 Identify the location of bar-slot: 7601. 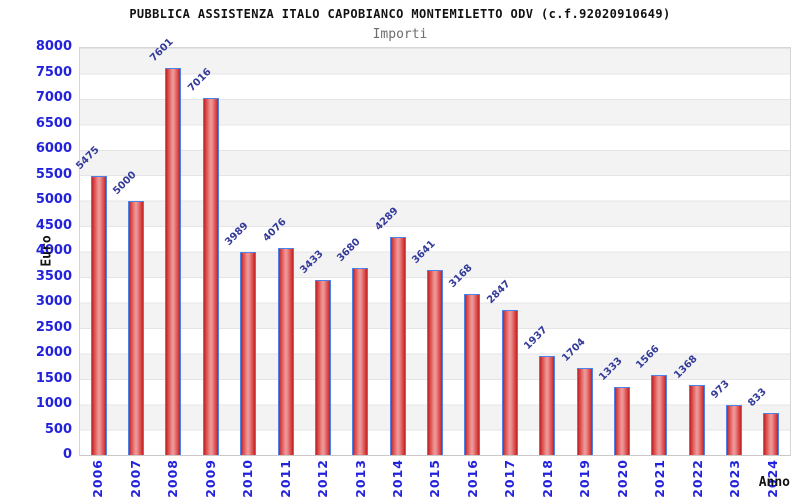
(170, 246).